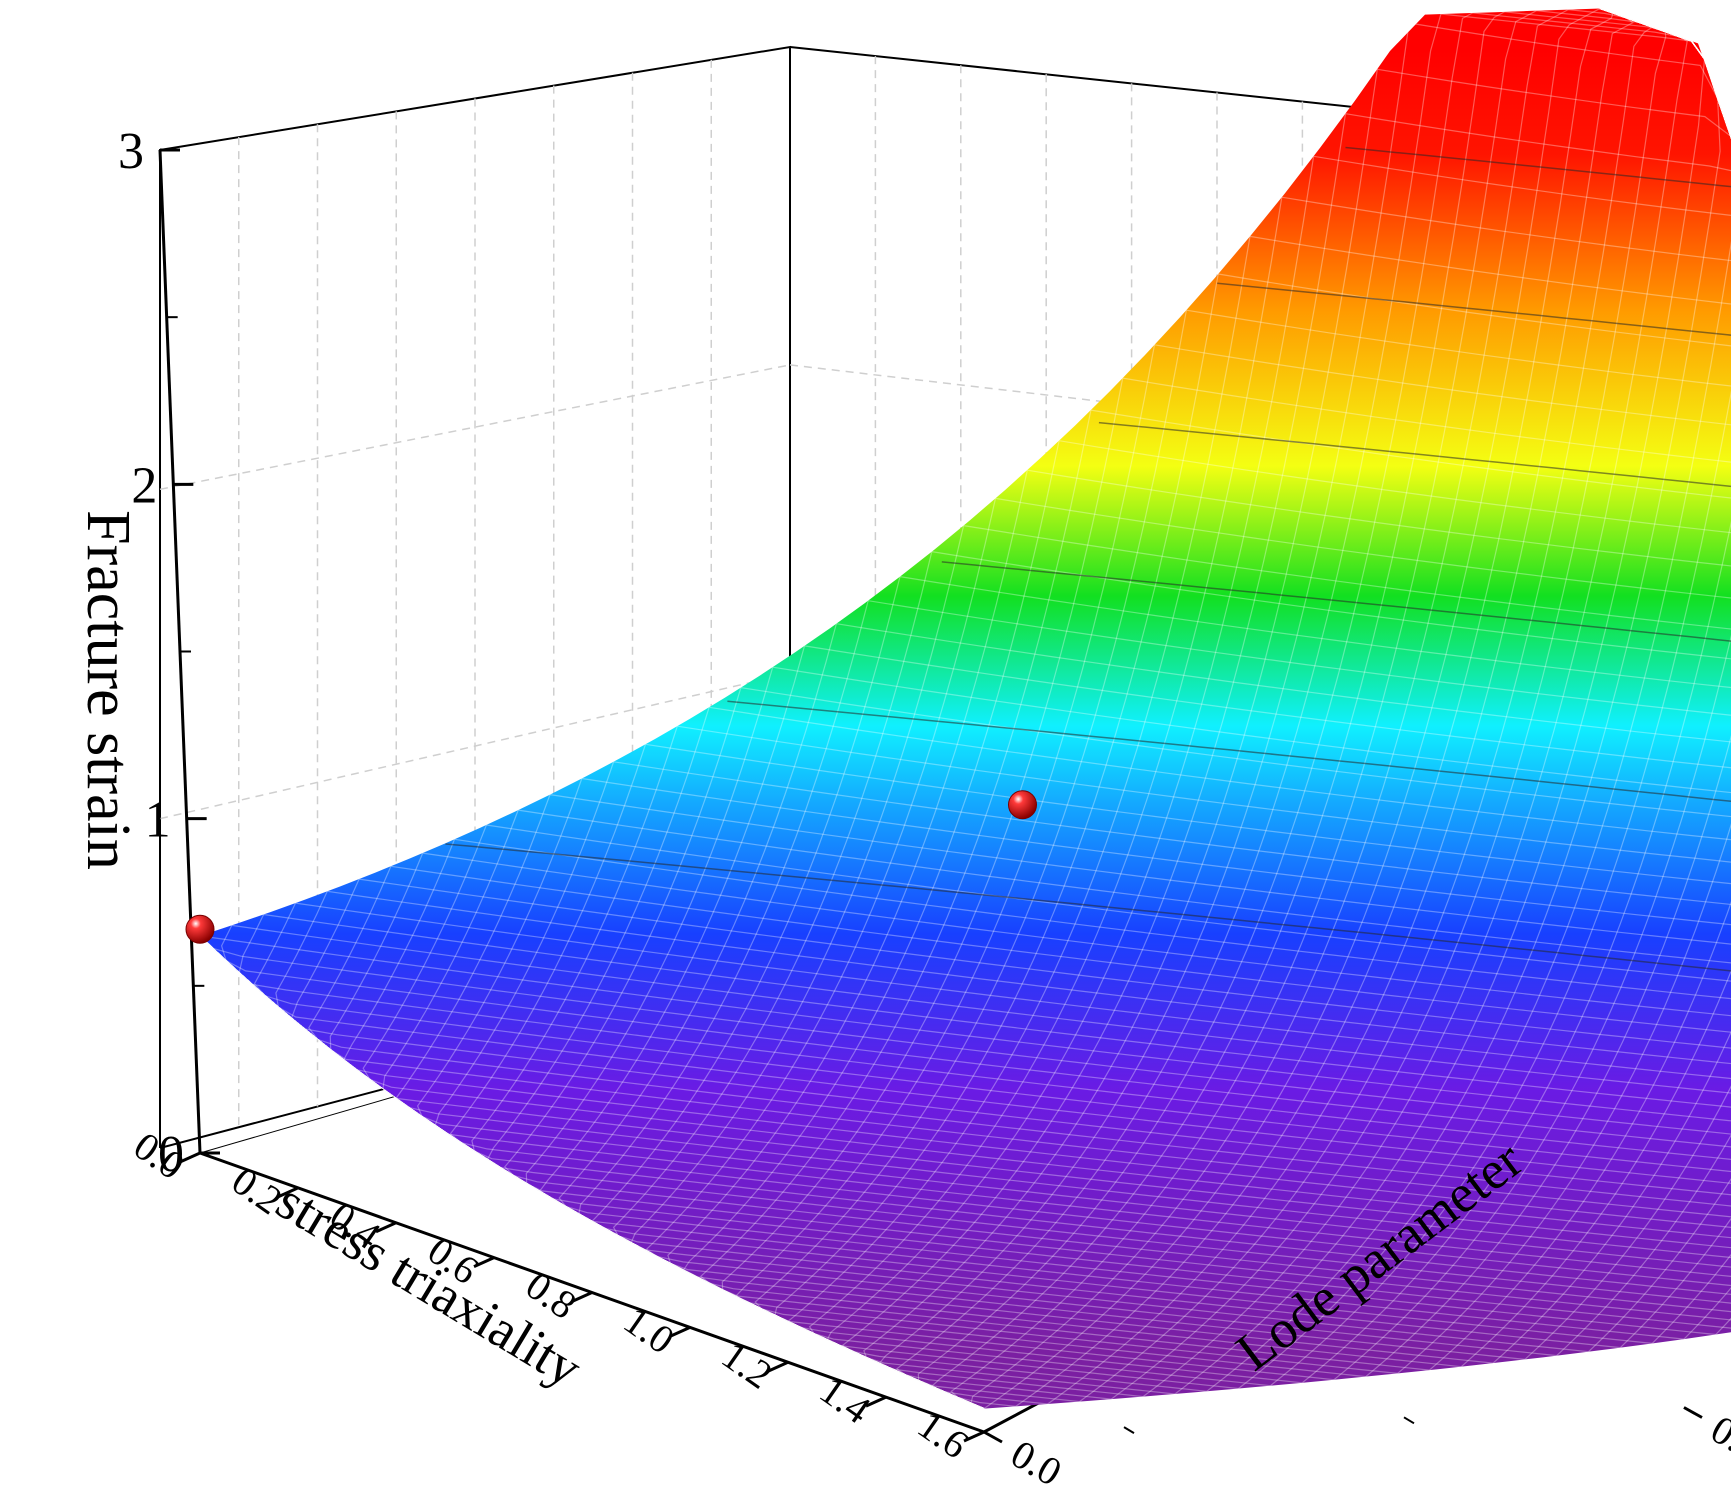 The height and width of the screenshot is (1499, 1731). Describe the element at coordinates (131, 151) in the screenshot. I see `z-tick-label: 3` at that location.